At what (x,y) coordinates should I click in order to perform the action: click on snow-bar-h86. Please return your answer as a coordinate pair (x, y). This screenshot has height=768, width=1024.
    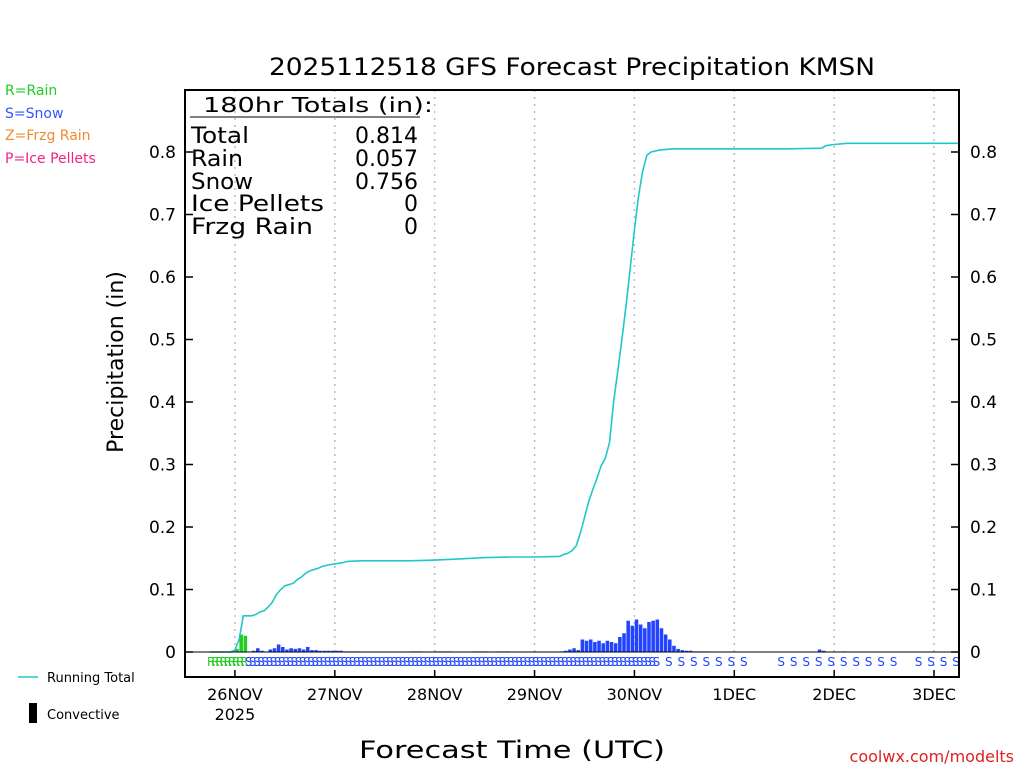
    Looking at the image, I should click on (565, 651).